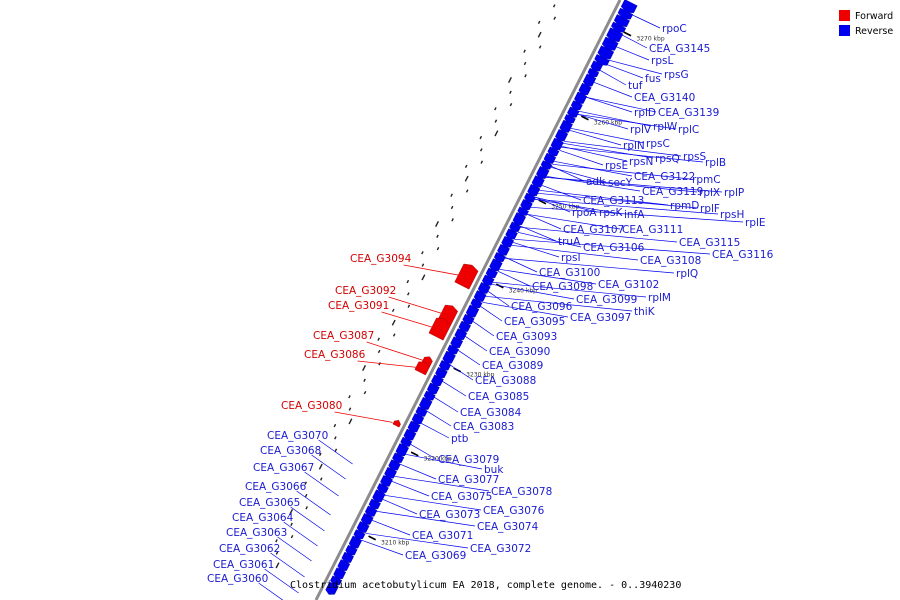 The width and height of the screenshot is (900, 600). I want to click on reverse-gene-label: CEA_G3073, so click(449, 515).